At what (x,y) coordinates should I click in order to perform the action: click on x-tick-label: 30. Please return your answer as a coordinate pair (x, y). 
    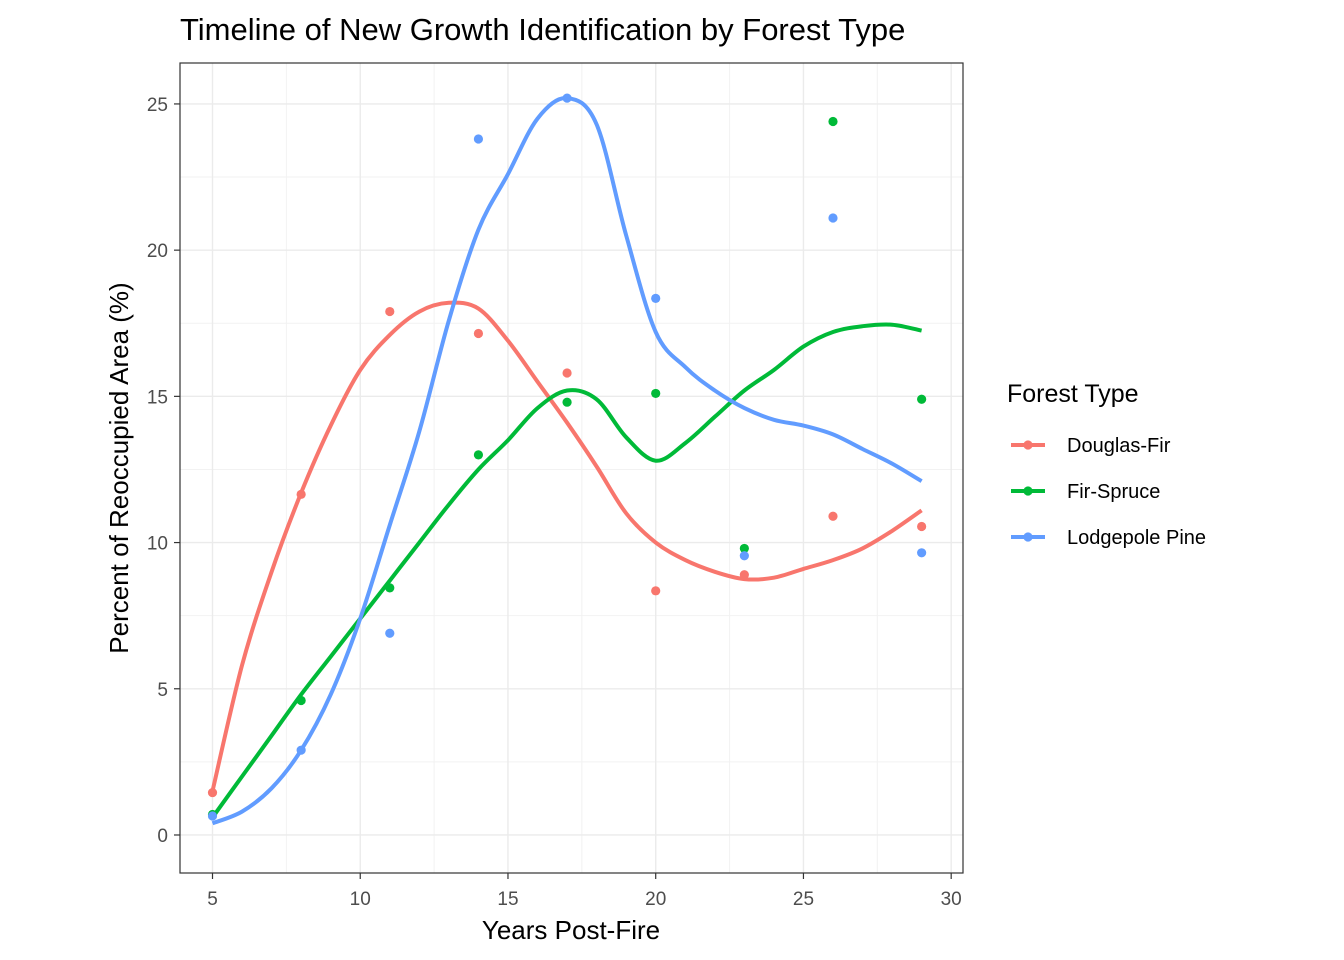
    Looking at the image, I should click on (951, 899).